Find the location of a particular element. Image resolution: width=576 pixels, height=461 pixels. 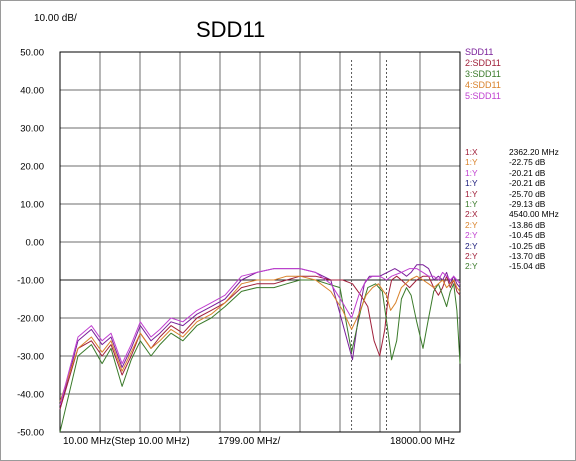

legend-entry: 5:SDD11 is located at coordinates (483, 96).